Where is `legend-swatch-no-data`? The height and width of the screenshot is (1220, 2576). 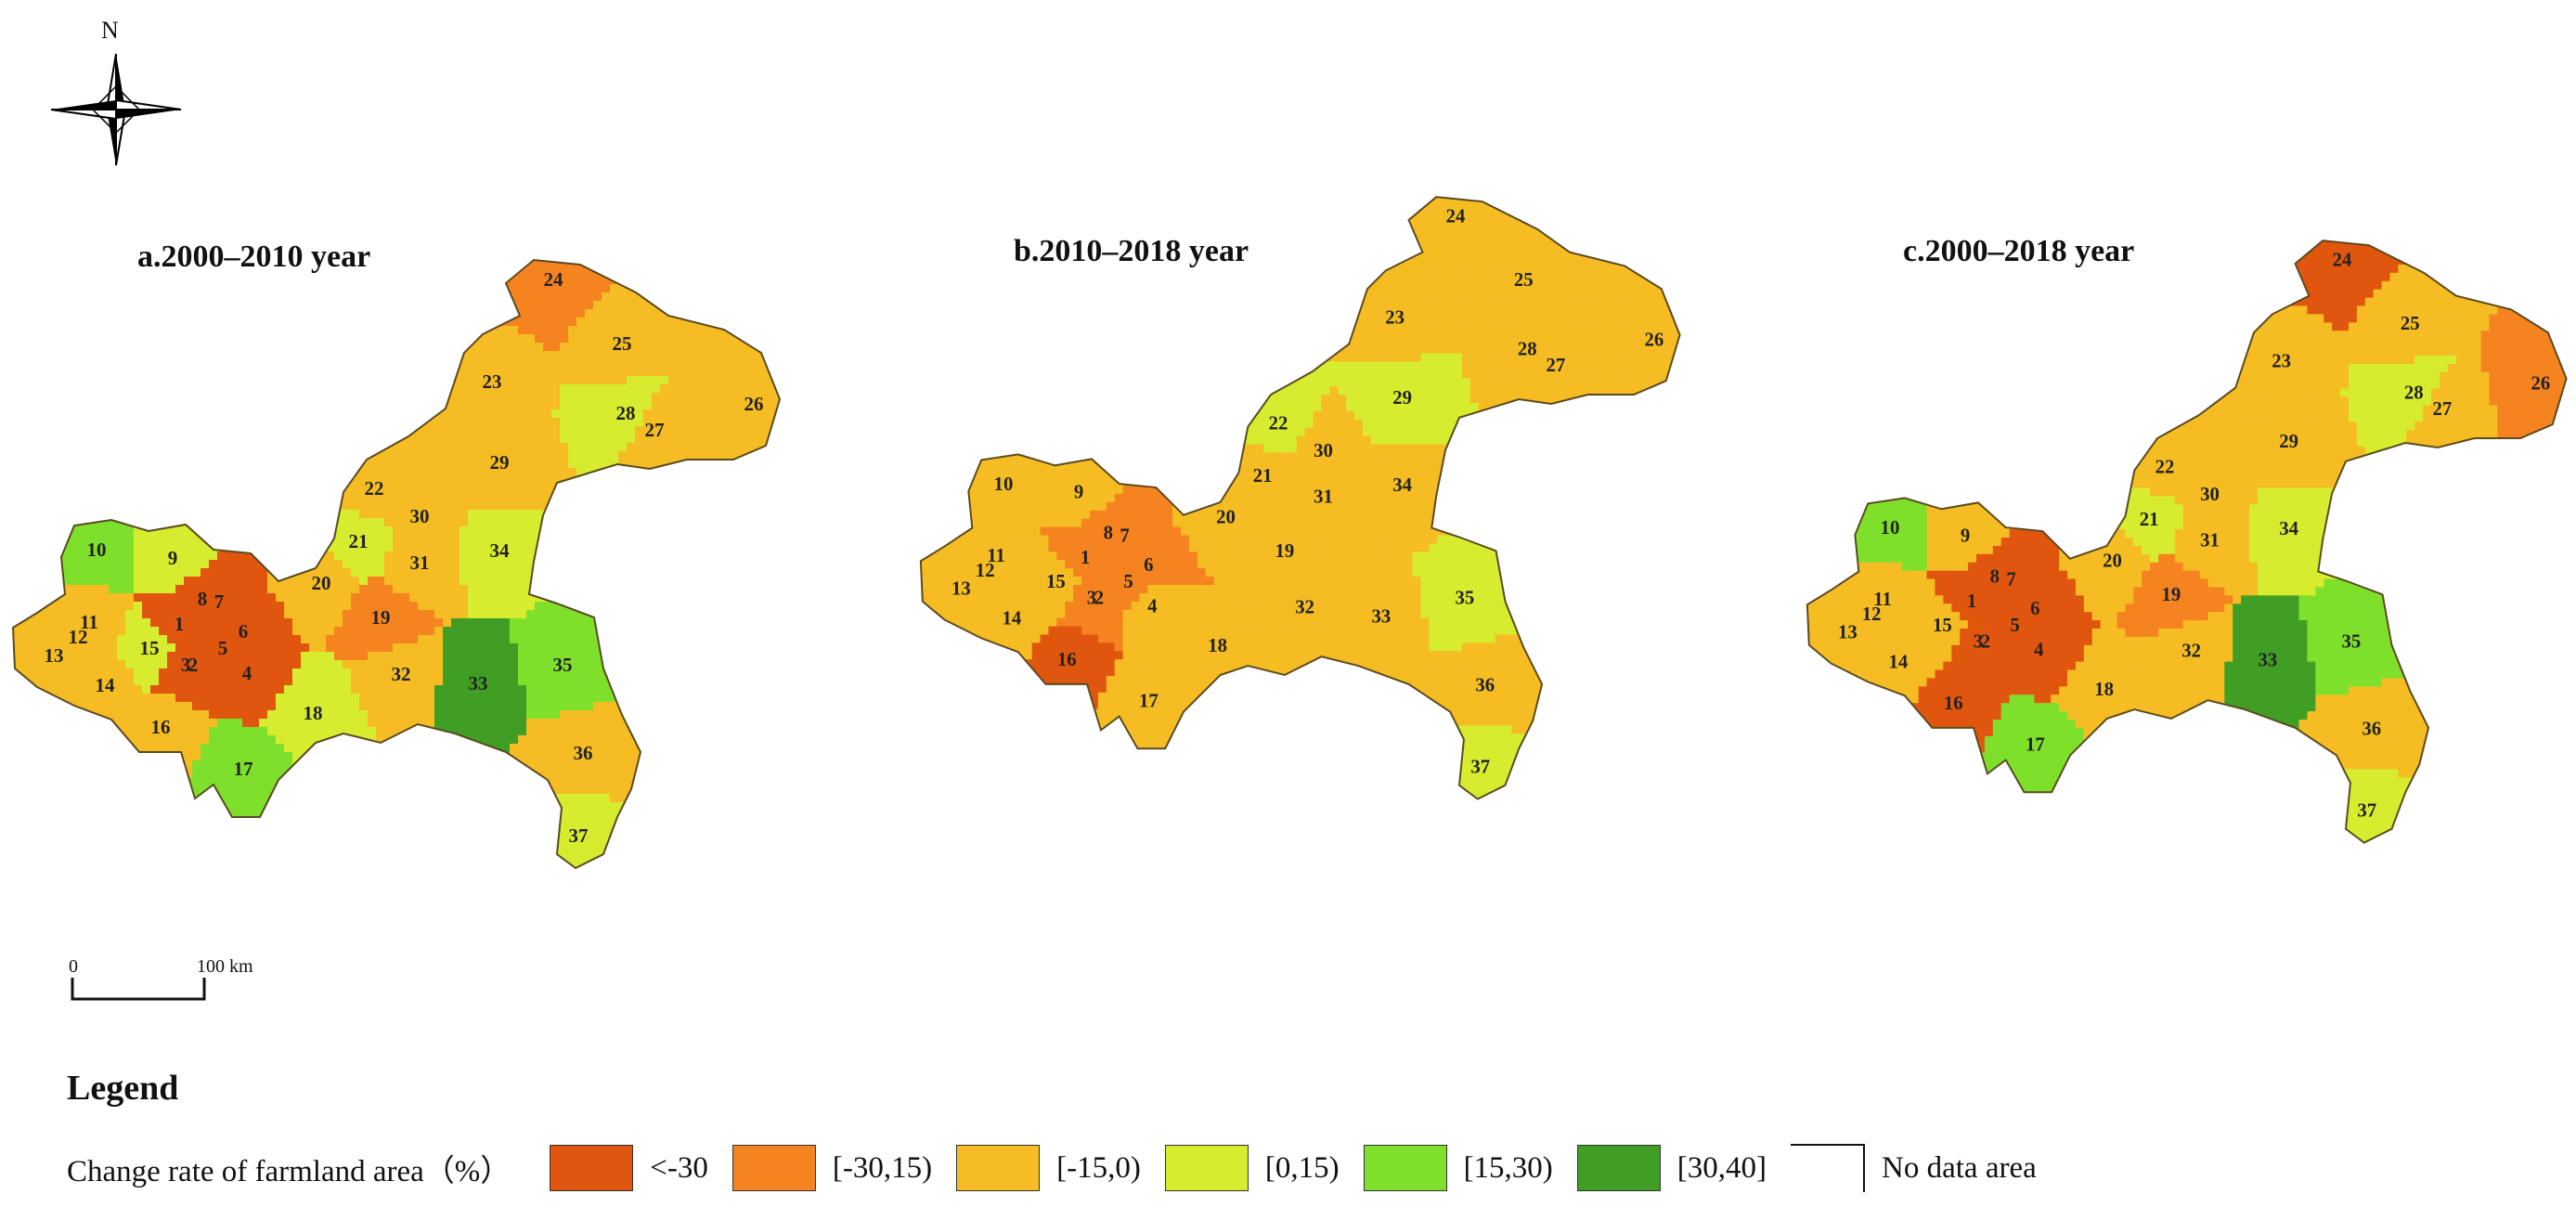
legend-swatch-no-data is located at coordinates (1828, 1168).